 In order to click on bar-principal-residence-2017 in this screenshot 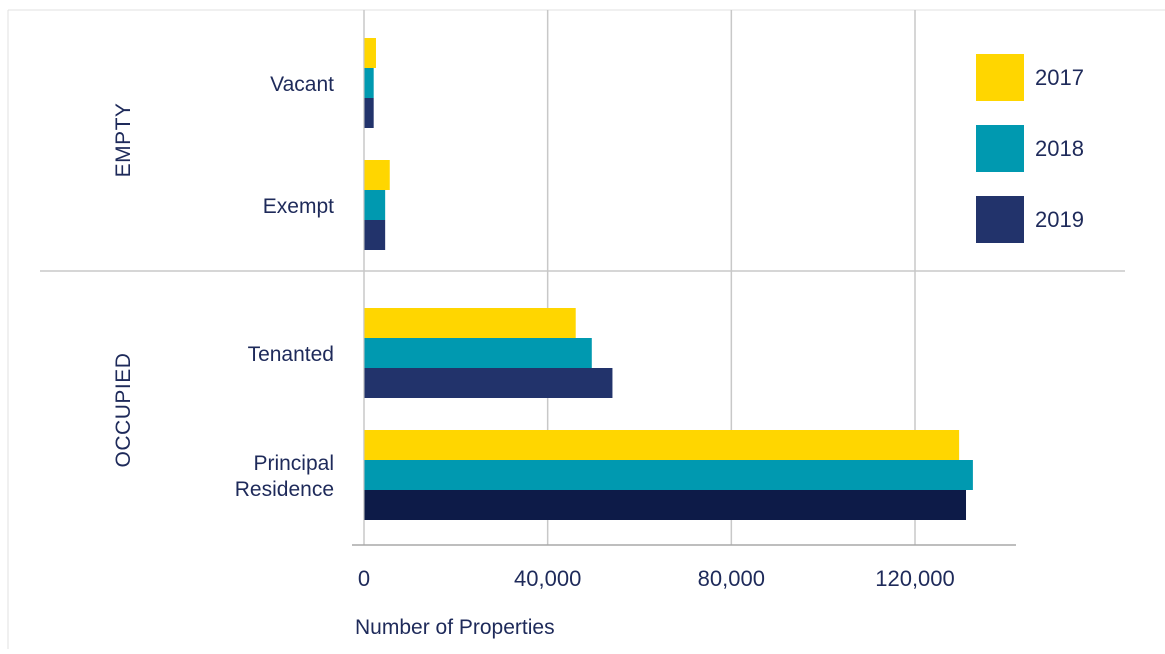, I will do `click(662, 445)`.